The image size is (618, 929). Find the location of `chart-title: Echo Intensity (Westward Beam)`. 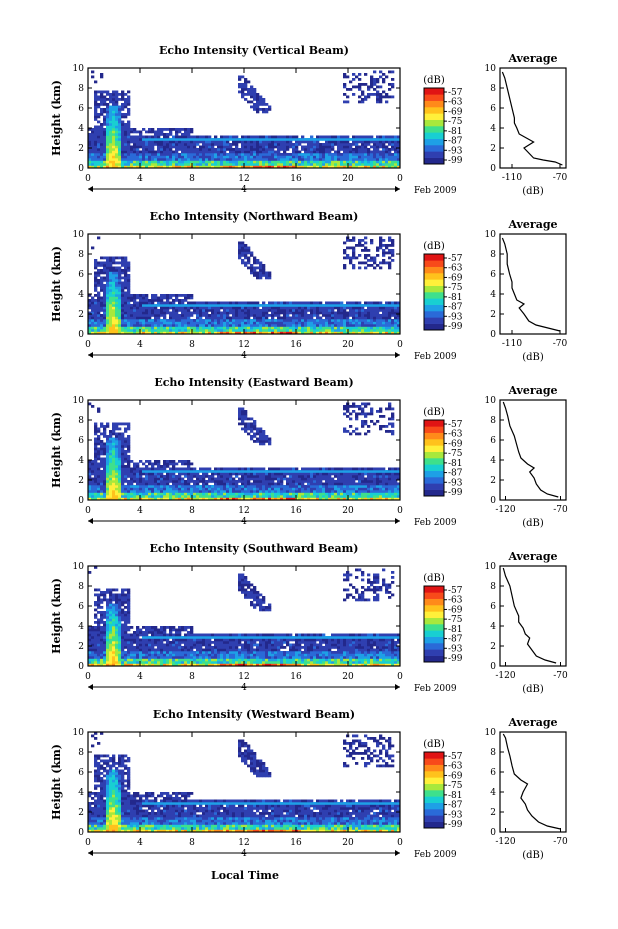

chart-title: Echo Intensity (Westward Beam) is located at coordinates (254, 714).